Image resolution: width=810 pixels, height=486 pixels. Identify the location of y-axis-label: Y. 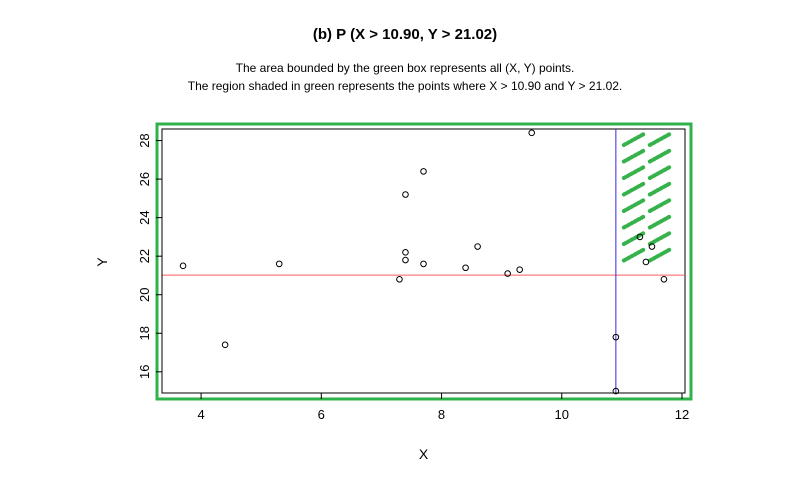
(102, 262).